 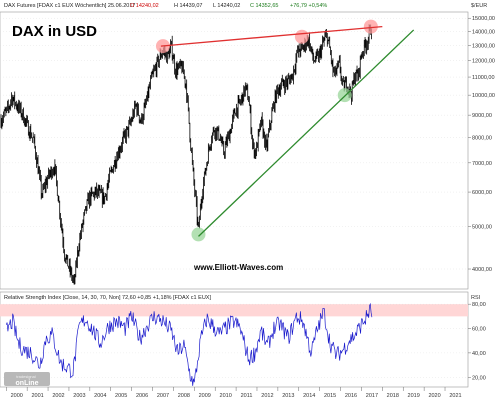 What do you see at coordinates (188, 6) in the screenshot?
I see `price-header-high: H 14439,07` at bounding box center [188, 6].